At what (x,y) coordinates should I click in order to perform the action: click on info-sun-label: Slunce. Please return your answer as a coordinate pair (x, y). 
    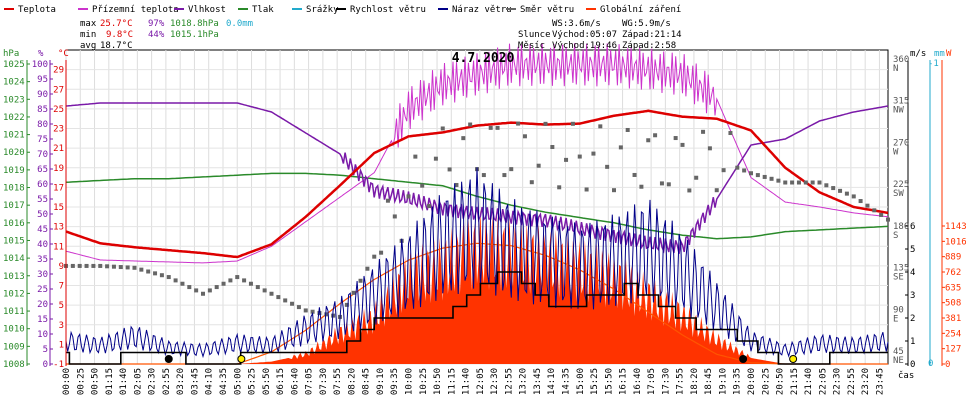
    Looking at the image, I should click on (534, 35).